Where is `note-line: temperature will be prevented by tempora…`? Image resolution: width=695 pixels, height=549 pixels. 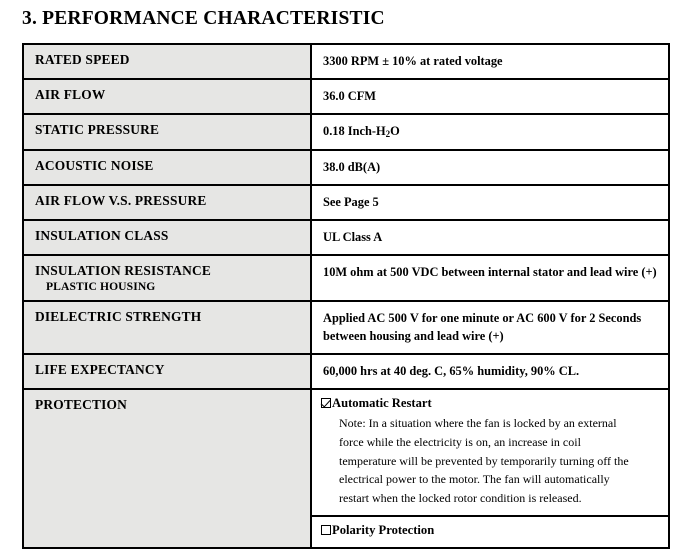
note-line: temperature will be prevented by tempora… is located at coordinates (484, 460).